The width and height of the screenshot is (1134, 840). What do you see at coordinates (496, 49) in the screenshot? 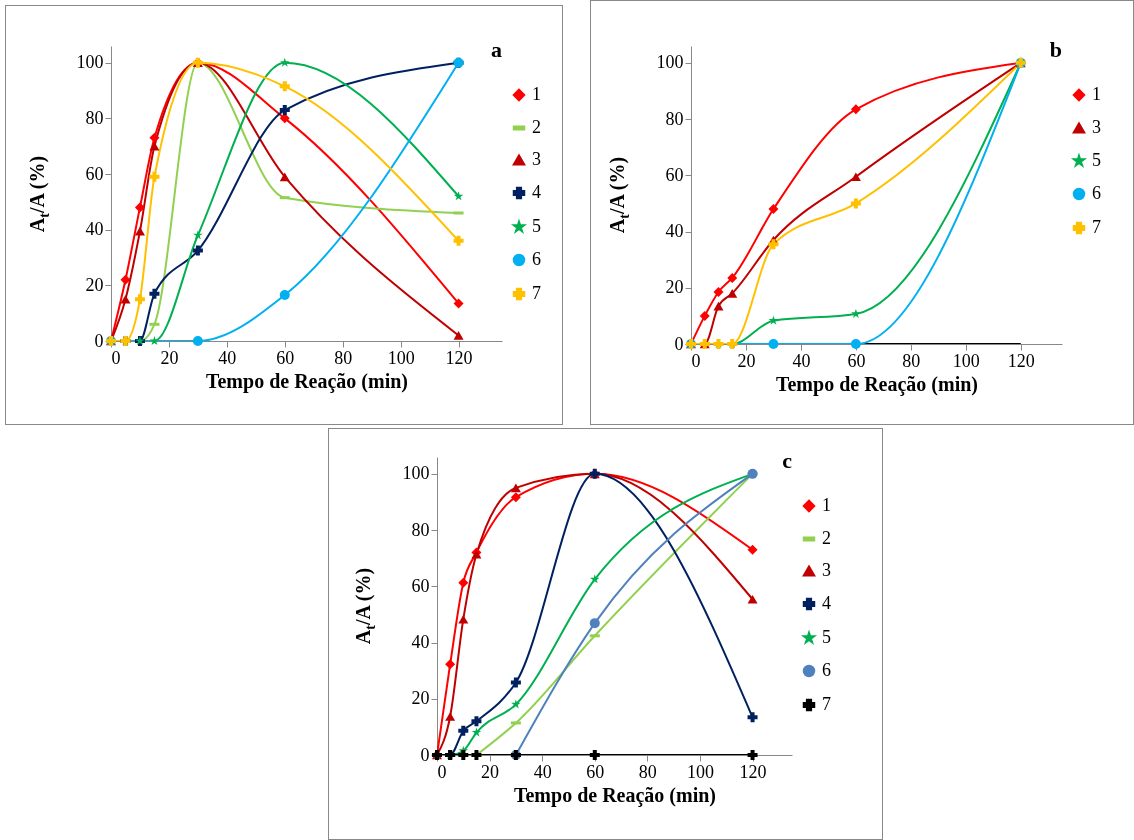
I see `chart-title: a` at bounding box center [496, 49].